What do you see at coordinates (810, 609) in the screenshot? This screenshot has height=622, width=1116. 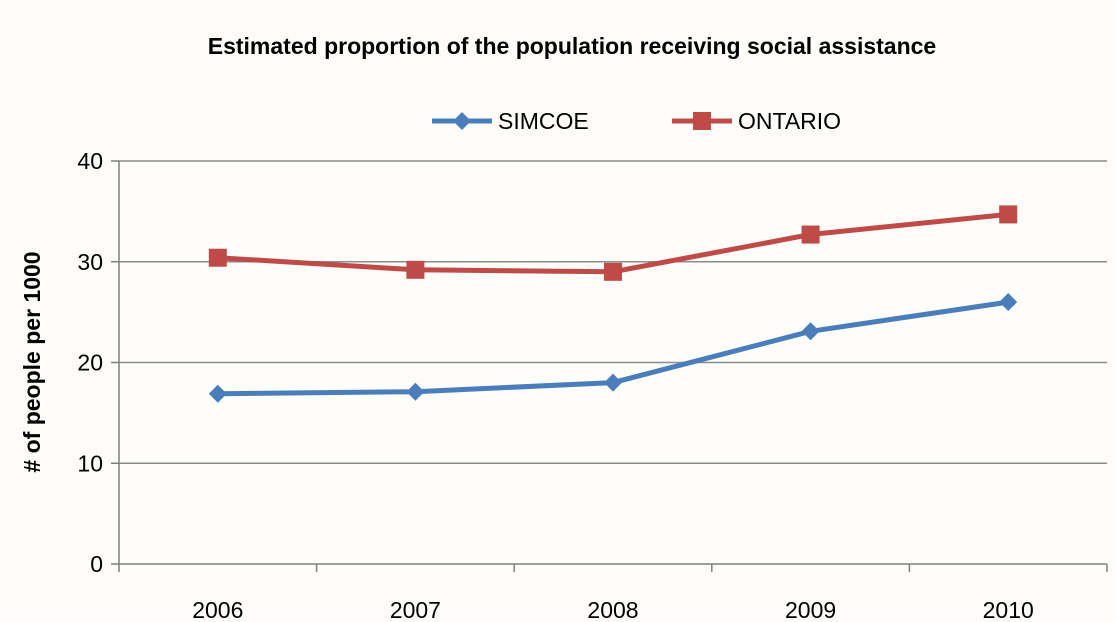 I see `x-tick-label: 2009` at bounding box center [810, 609].